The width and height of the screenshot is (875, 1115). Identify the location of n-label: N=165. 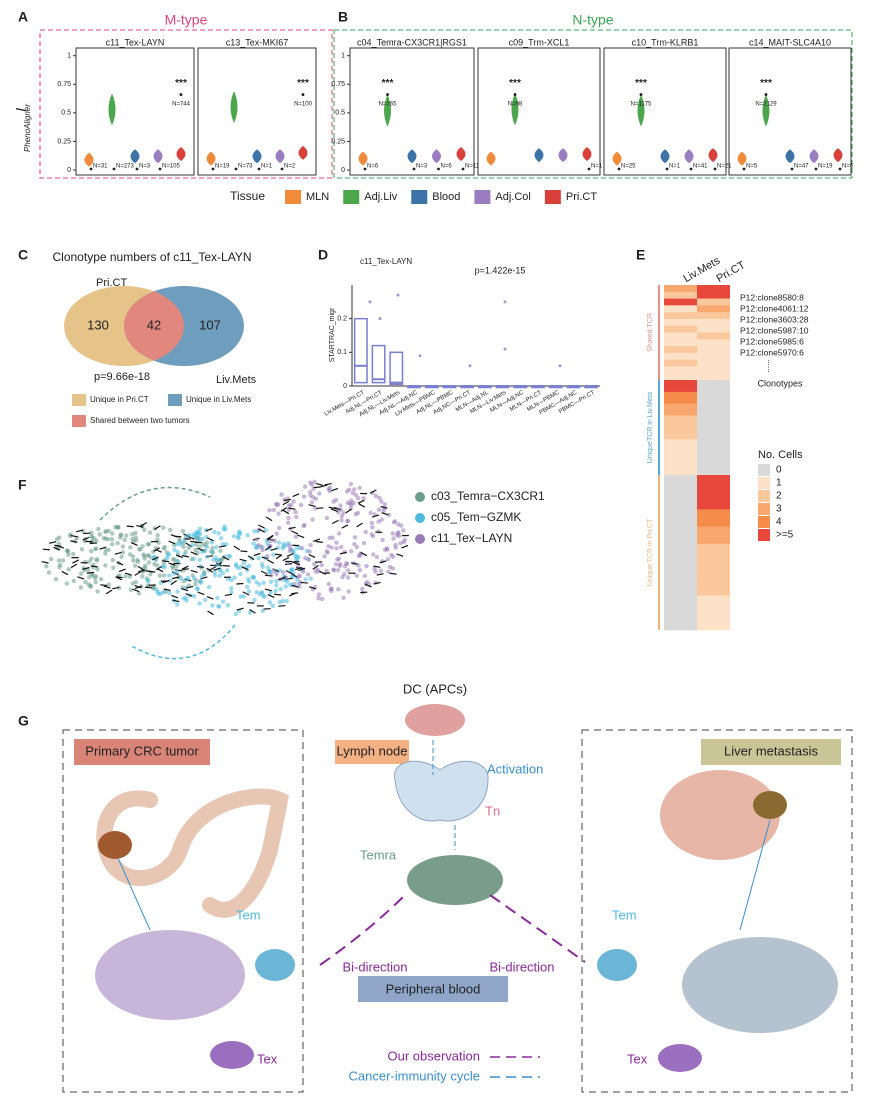
(388, 104).